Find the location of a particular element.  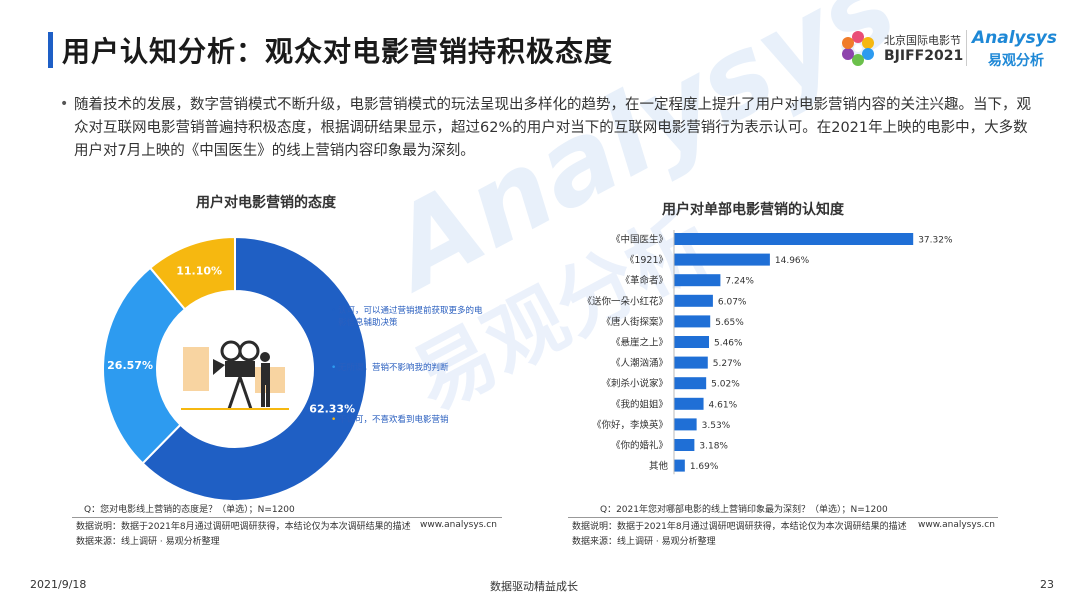

bar-category-label-2: 《1921》 is located at coordinates (646, 260).